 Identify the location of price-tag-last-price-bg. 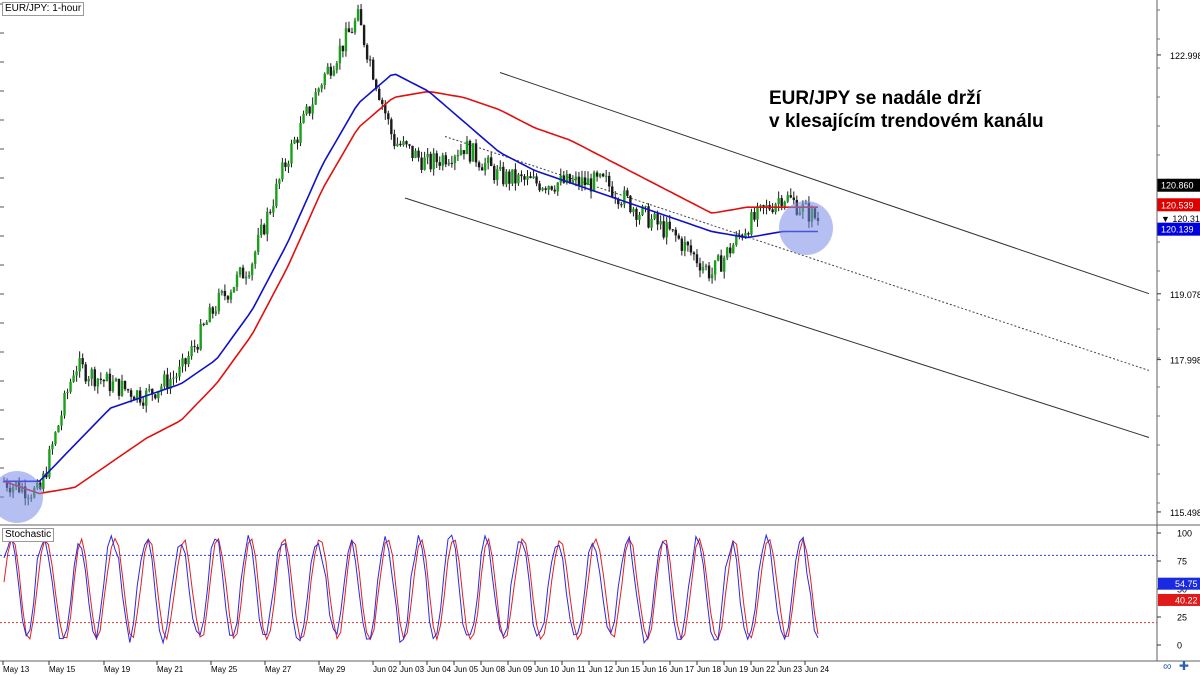
(1178, 185).